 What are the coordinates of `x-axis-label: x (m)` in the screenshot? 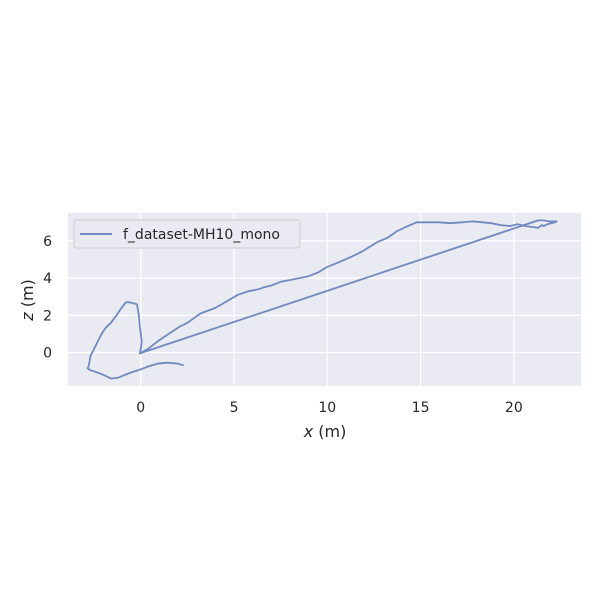 It's located at (325, 431).